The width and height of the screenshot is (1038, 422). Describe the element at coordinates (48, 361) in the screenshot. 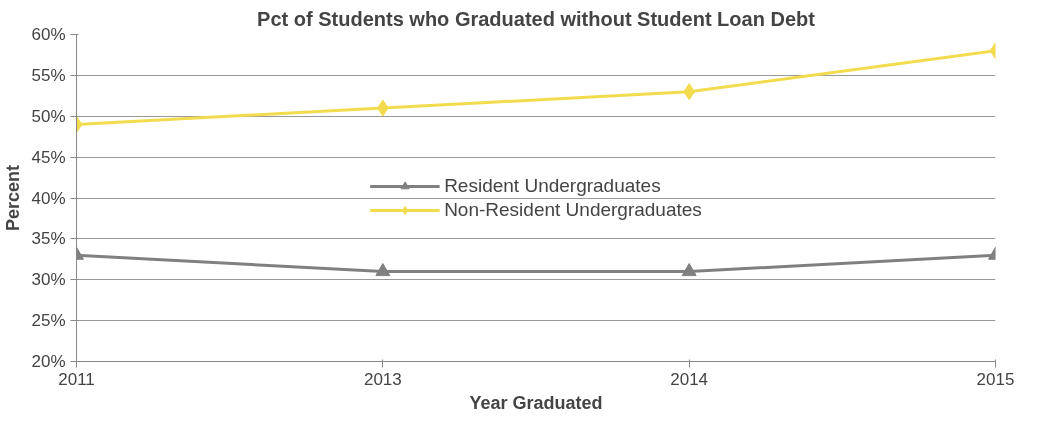

I see `y-tick-label: 20%` at that location.